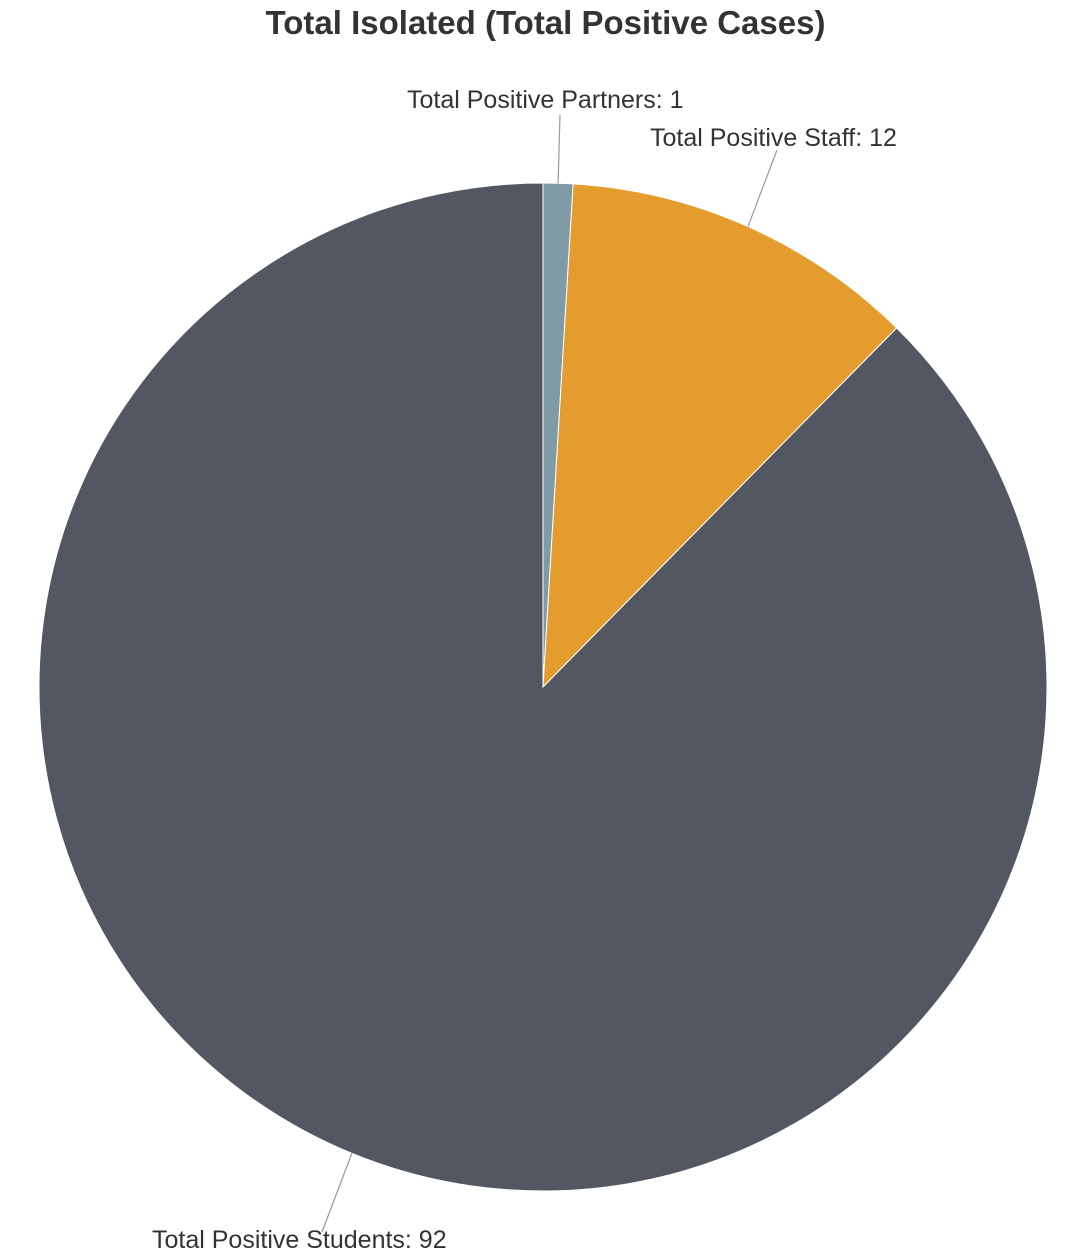 The width and height of the screenshot is (1091, 1257). Describe the element at coordinates (773, 138) in the screenshot. I see `slice-label-total-positive-staff: Total Positive Staff: 12` at that location.